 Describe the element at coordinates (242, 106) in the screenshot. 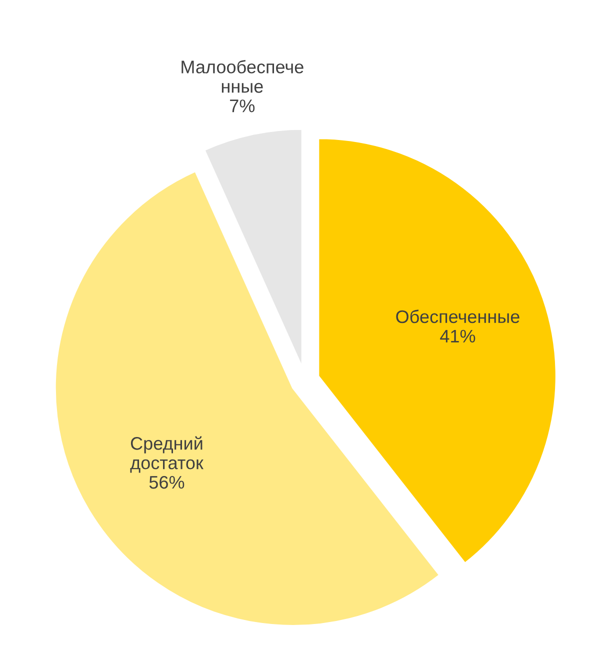

I see `data-label: 7%` at that location.